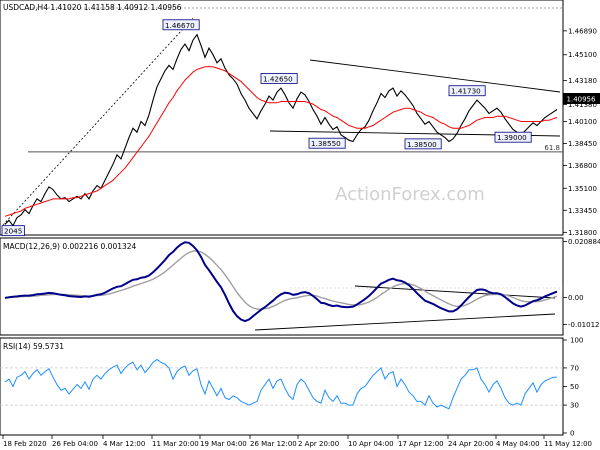  Describe the element at coordinates (582, 122) in the screenshot. I see `price-tick-label: 1.40100` at that location.